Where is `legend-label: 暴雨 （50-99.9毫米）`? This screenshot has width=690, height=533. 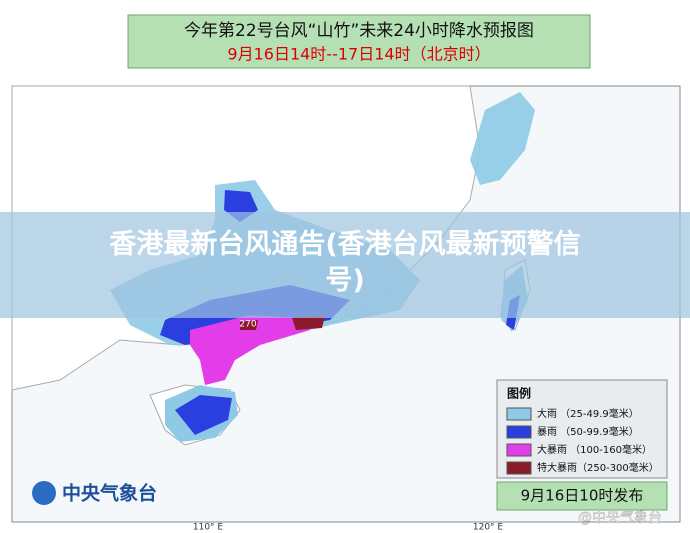
legend-label: 暴雨 （50-99.9毫米） is located at coordinates (588, 431).